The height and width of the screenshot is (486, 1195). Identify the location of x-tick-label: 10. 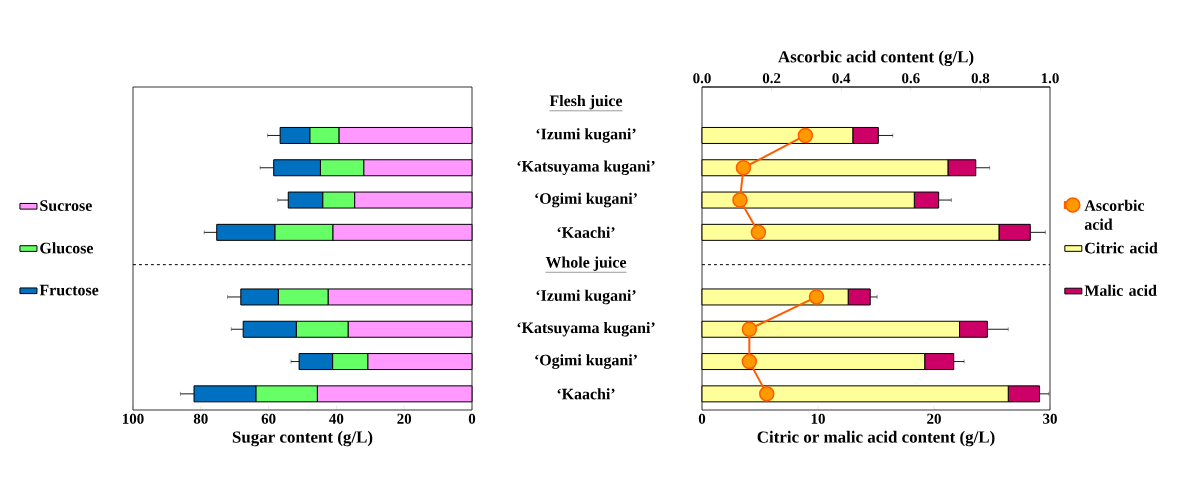
(818, 418).